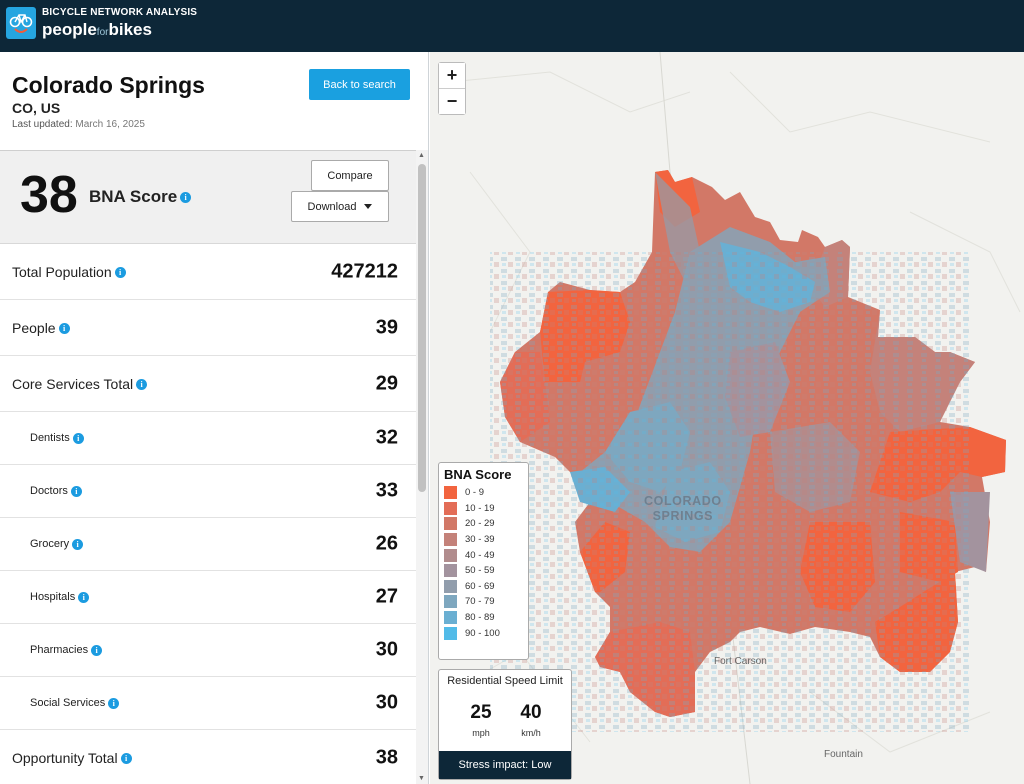  What do you see at coordinates (481, 712) in the screenshot?
I see `speed-mph-value: 25` at bounding box center [481, 712].